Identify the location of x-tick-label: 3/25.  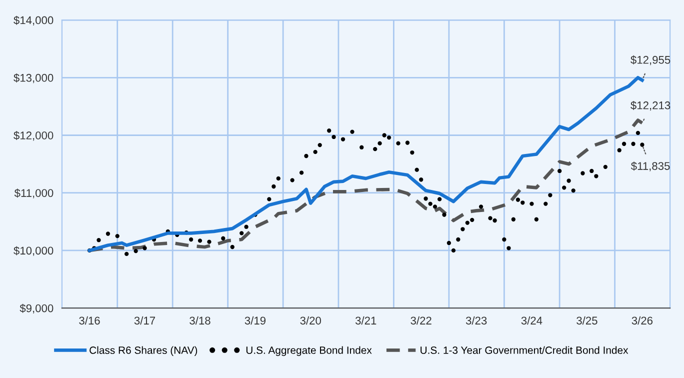
(587, 320).